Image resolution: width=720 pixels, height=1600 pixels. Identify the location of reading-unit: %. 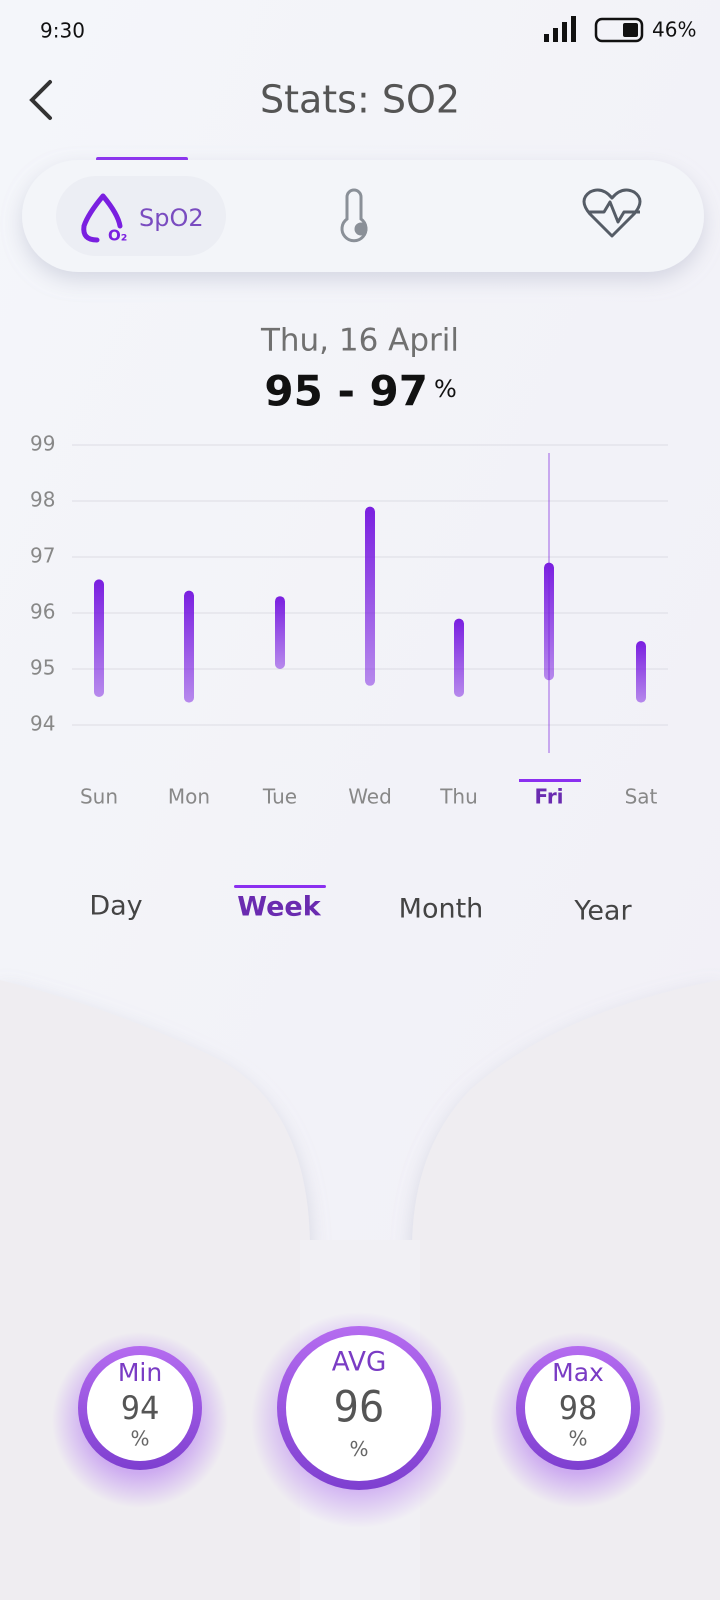
(445, 389).